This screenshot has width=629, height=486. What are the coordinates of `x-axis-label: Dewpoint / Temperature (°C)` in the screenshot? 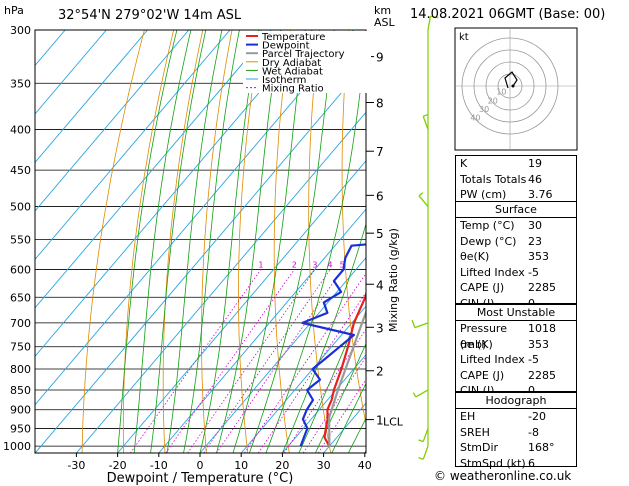 It's located at (200, 478).